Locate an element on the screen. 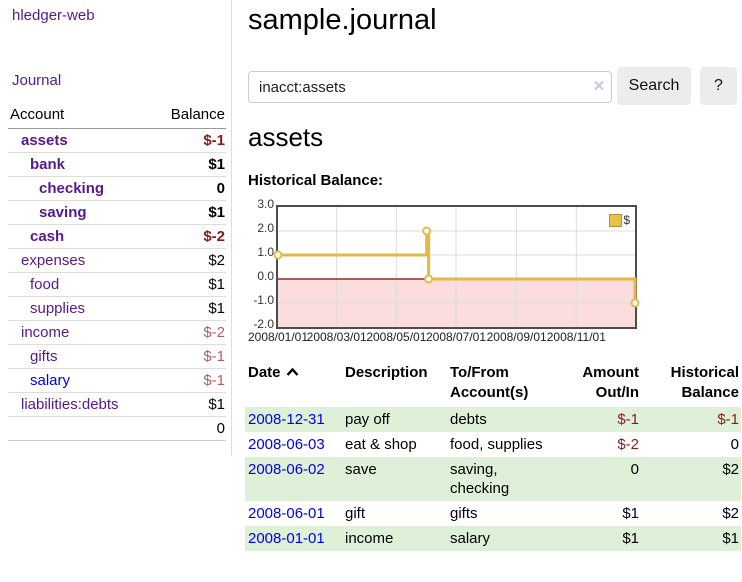  account-row: expenses $2 is located at coordinates (117, 260).